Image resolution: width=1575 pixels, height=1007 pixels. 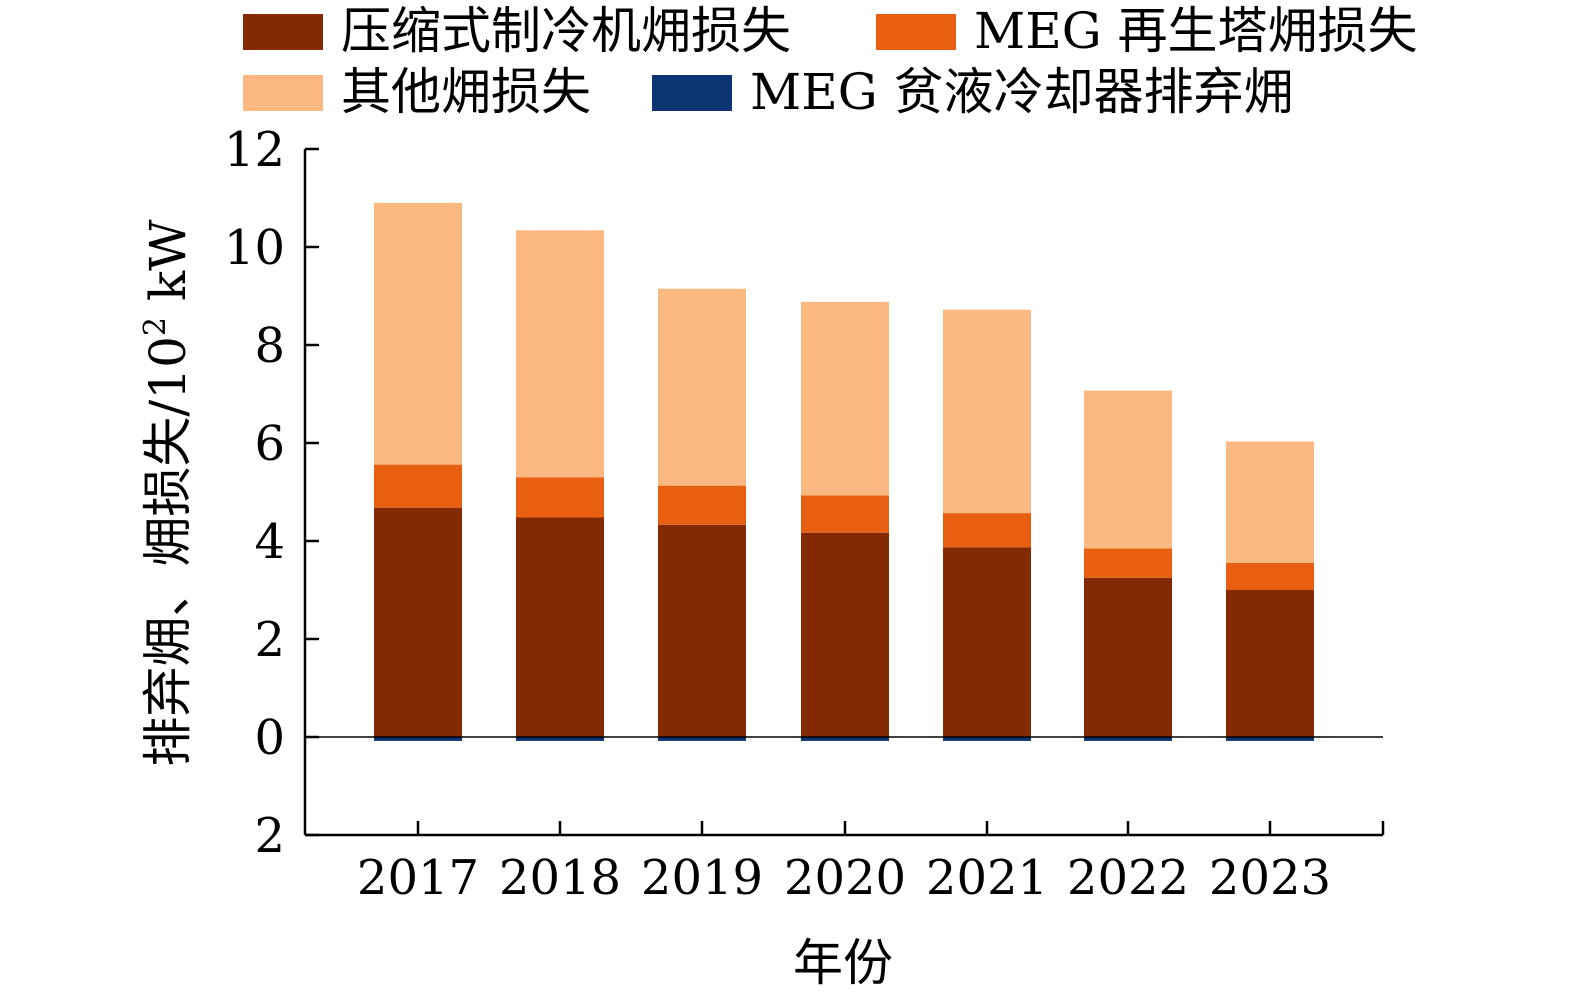 I want to click on x-axis-label: 年份, so click(x=843, y=963).